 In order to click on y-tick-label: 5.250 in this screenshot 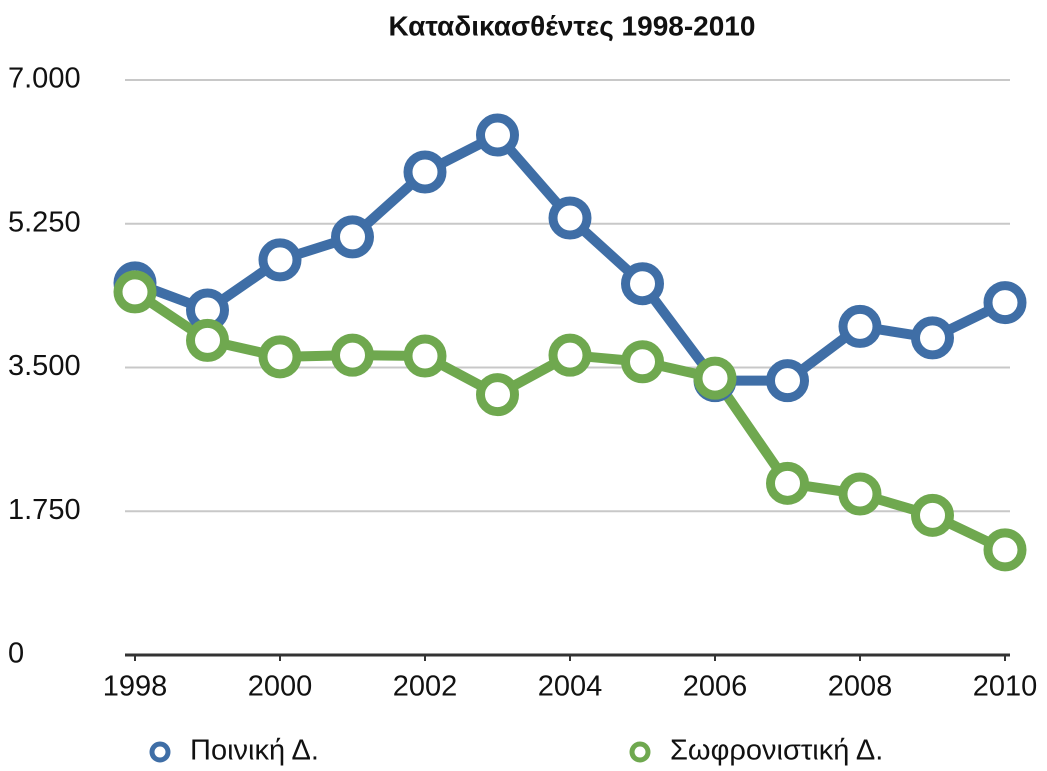, I will do `click(44, 222)`.